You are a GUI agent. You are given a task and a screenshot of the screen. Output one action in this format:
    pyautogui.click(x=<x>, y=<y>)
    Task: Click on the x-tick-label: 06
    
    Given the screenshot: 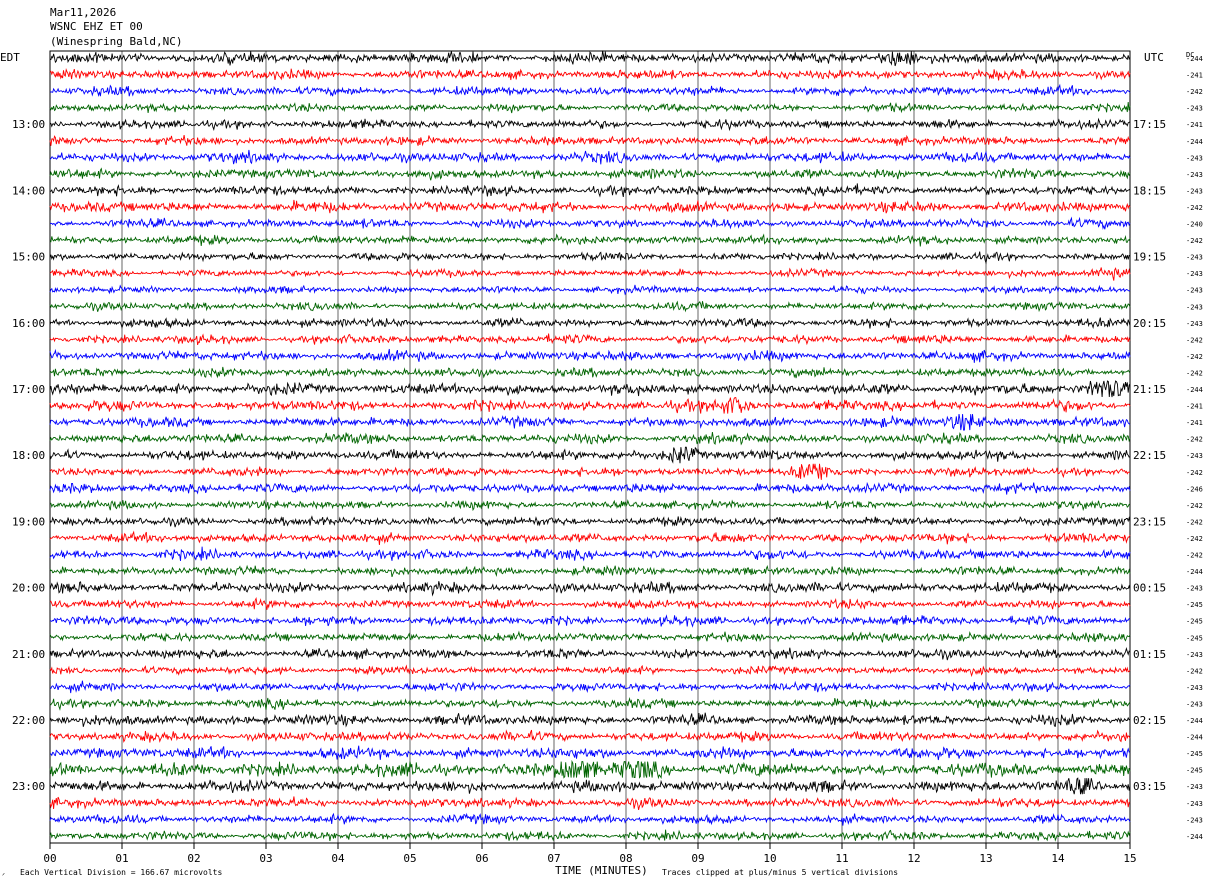 What is the action you would take?
    pyautogui.click(x=481, y=858)
    